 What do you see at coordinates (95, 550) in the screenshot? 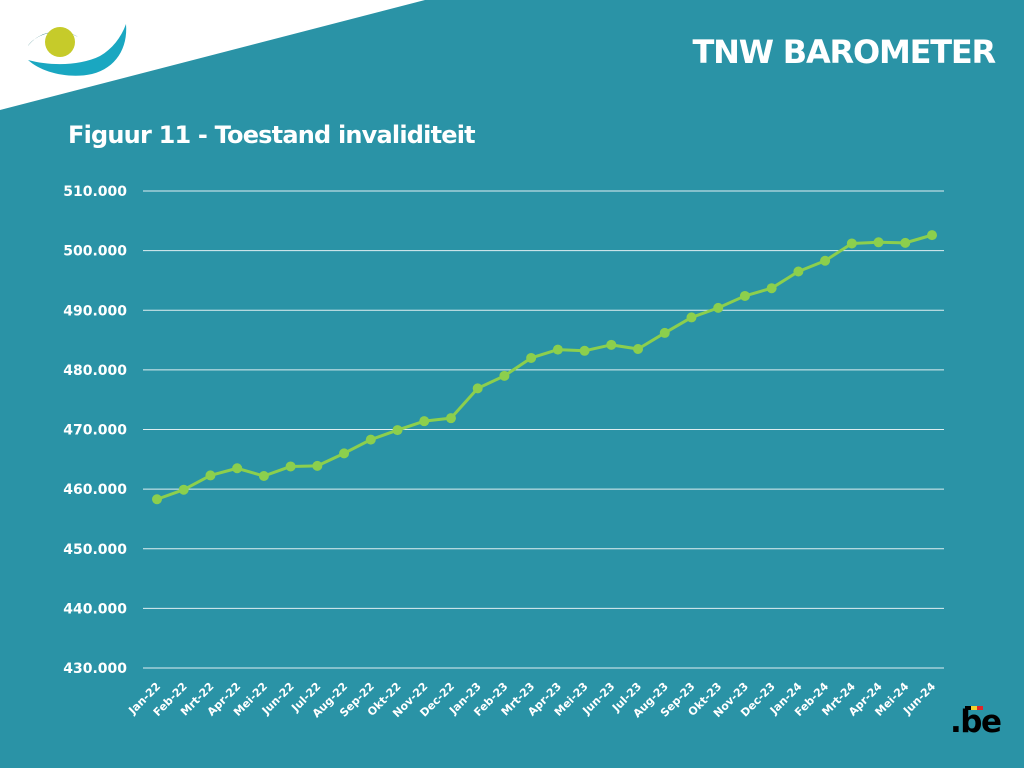
I see `y-tick-label: 450.000` at bounding box center [95, 550].